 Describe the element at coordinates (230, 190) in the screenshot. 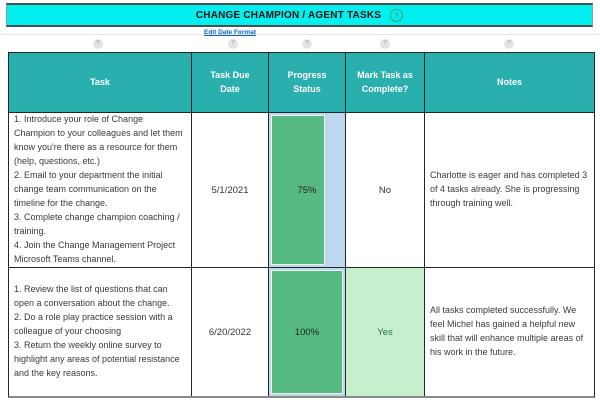

I see `due-date-cell-row1: 5/1/2021` at that location.